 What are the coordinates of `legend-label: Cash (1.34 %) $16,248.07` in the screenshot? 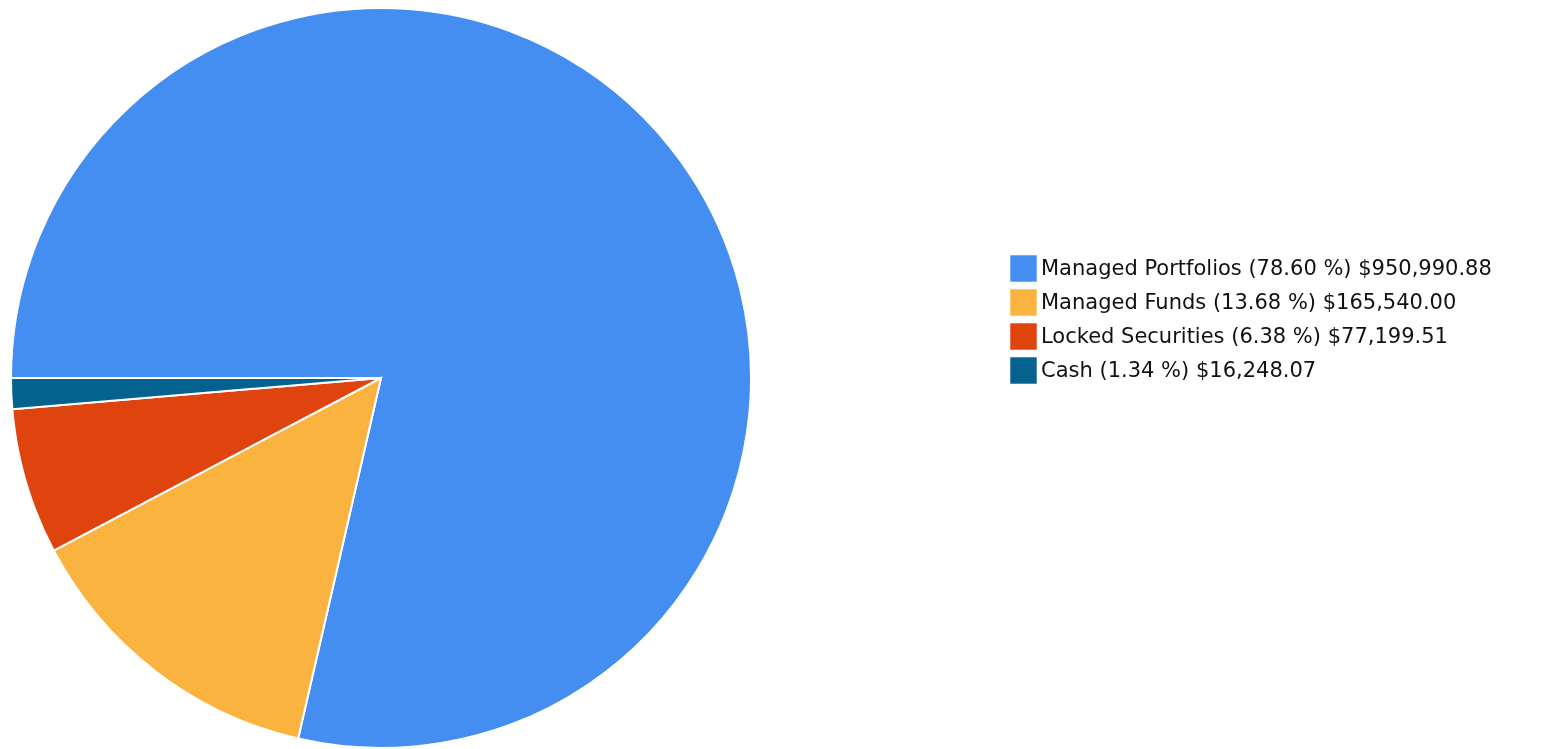 It's located at (1179, 369).